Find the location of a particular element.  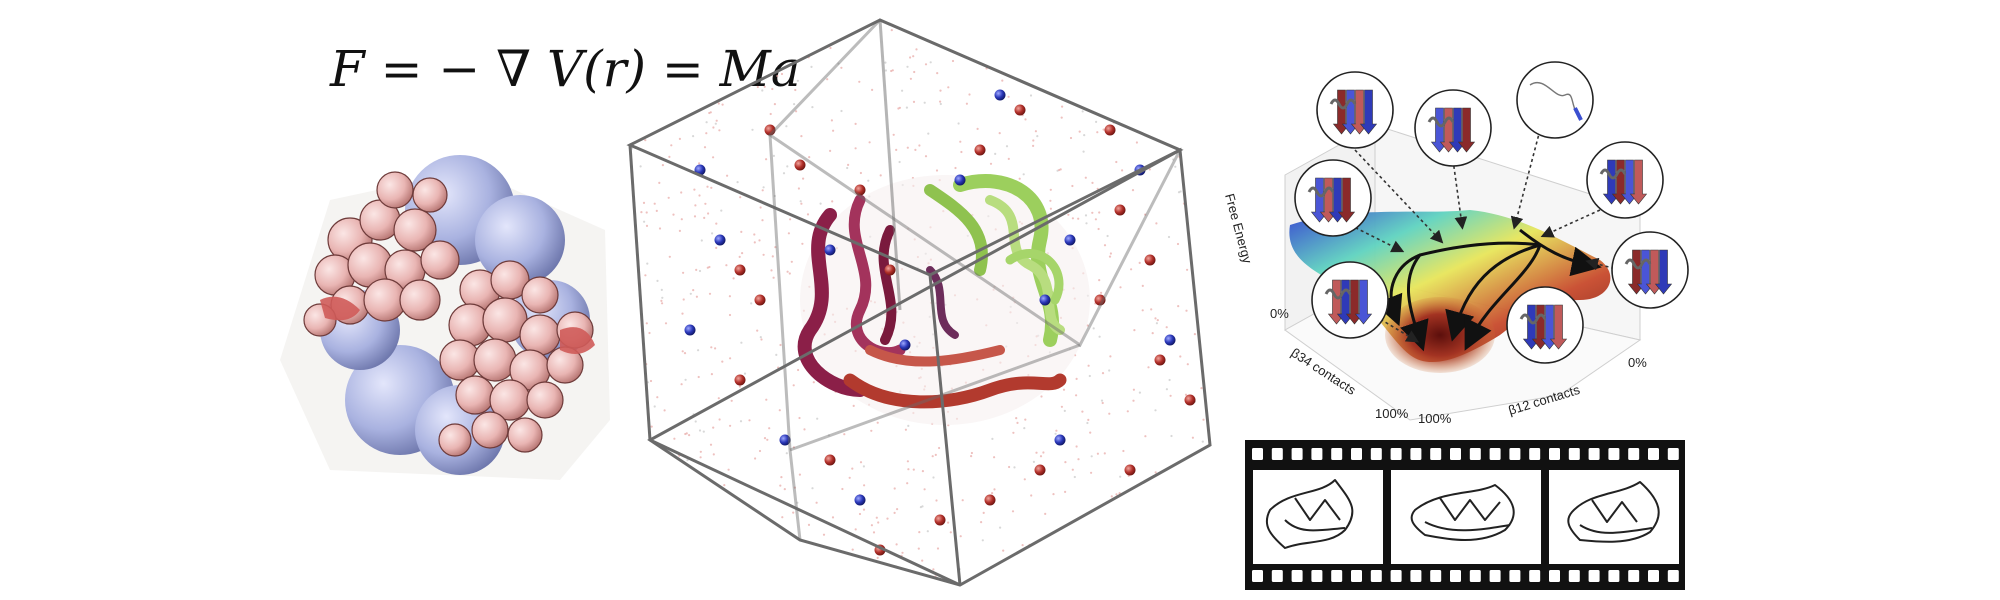

left-axis-end-label: 100% is located at coordinates (1392, 413).